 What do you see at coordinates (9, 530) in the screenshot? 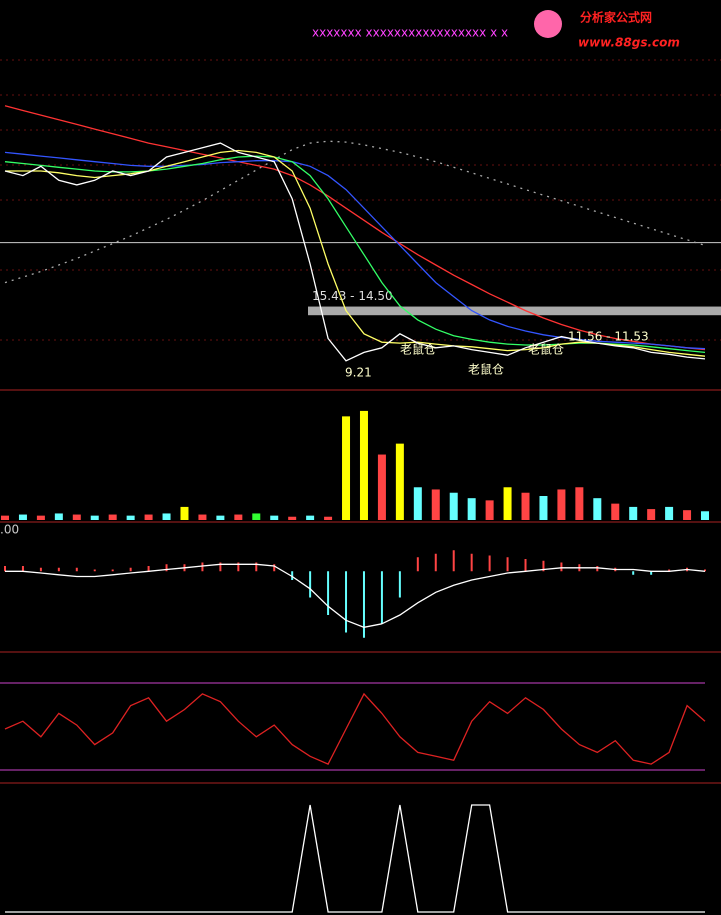
I see `annotation: .00` at bounding box center [9, 530].